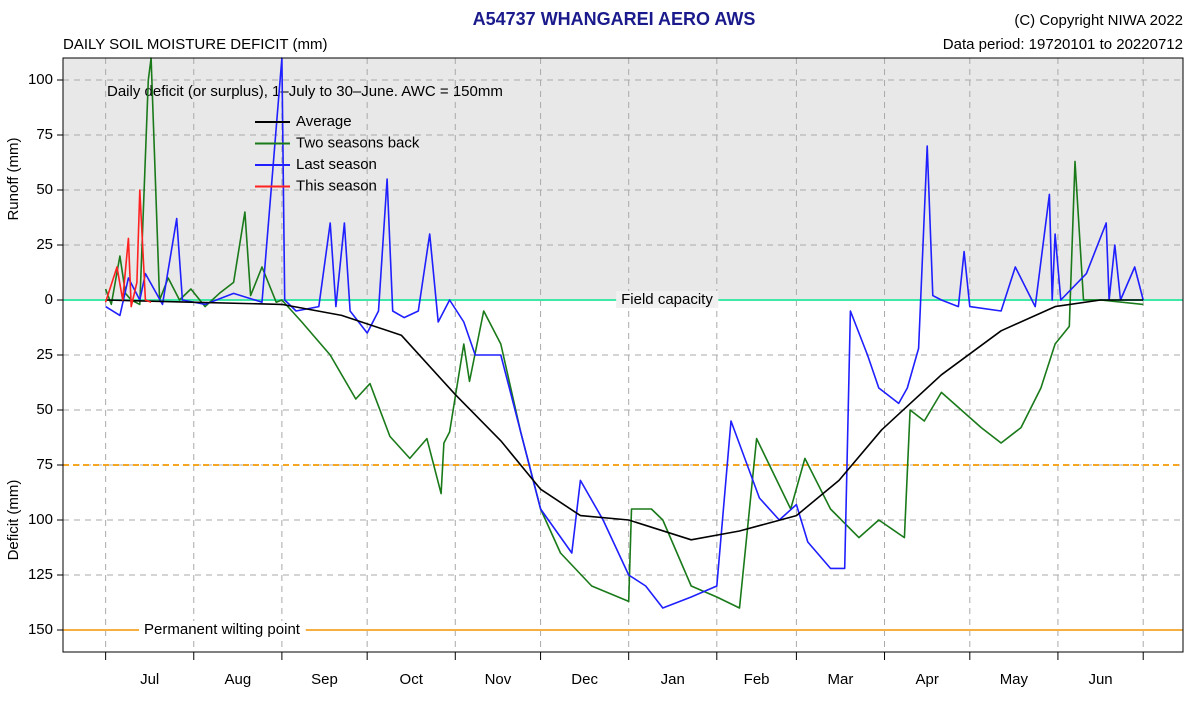 This screenshot has width=1200, height=708. I want to click on subtitle: DAILY SOIL MOISTURE DEFICIT (mm), so click(195, 44).